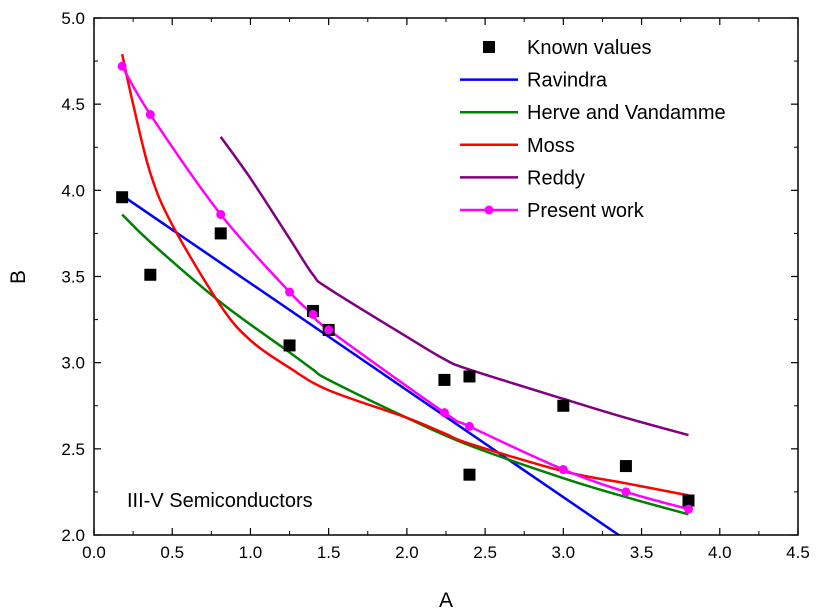 The image size is (817, 615). Describe the element at coordinates (446, 600) in the screenshot. I see `x-axis-title: A` at that location.